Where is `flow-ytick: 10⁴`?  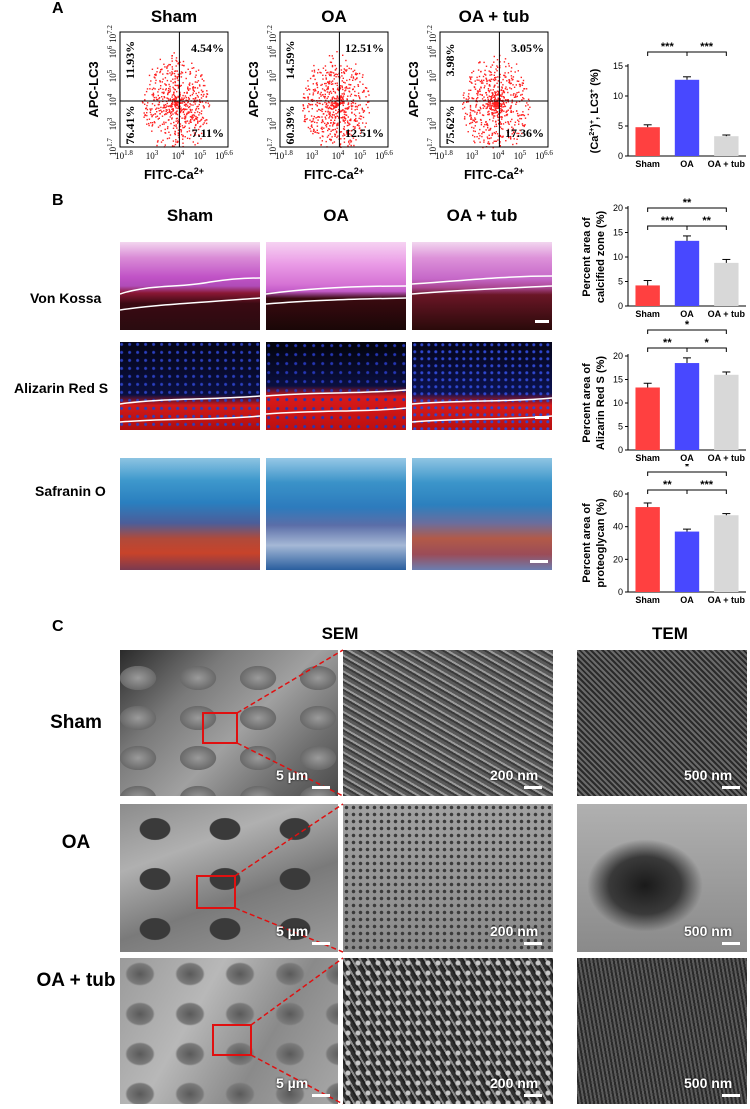 flow-ytick: 10⁴ is located at coordinates (112, 99).